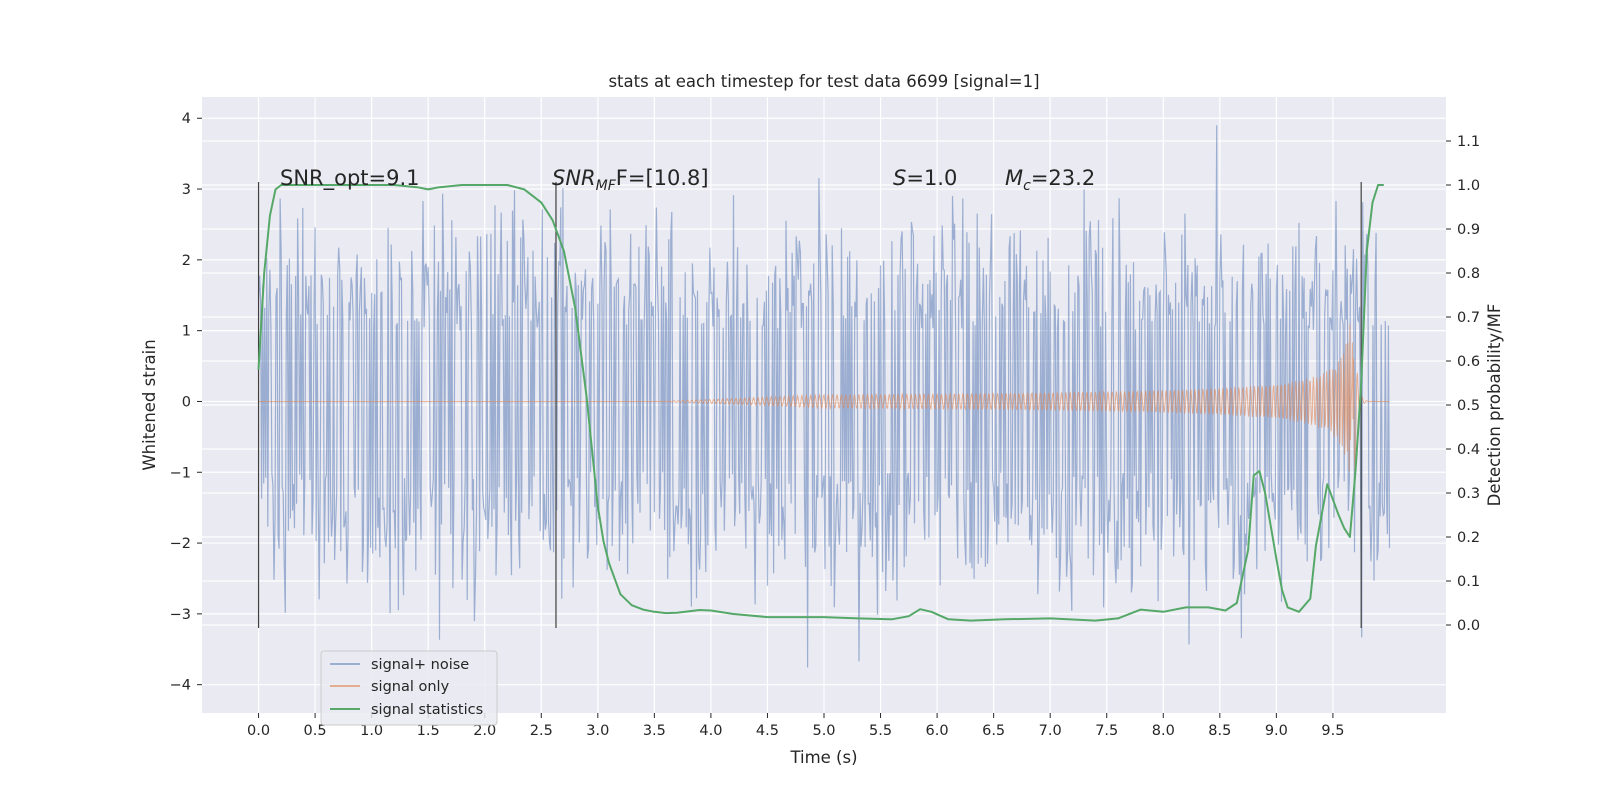  I want to click on y2-tick-label: 0.8, so click(1468, 274).